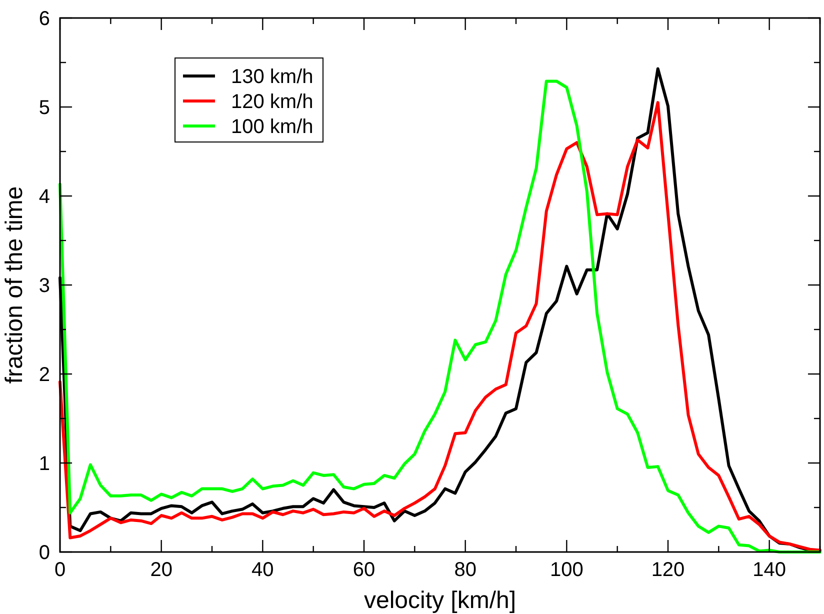  What do you see at coordinates (668, 570) in the screenshot?
I see `x-tick-label: 120` at bounding box center [668, 570].